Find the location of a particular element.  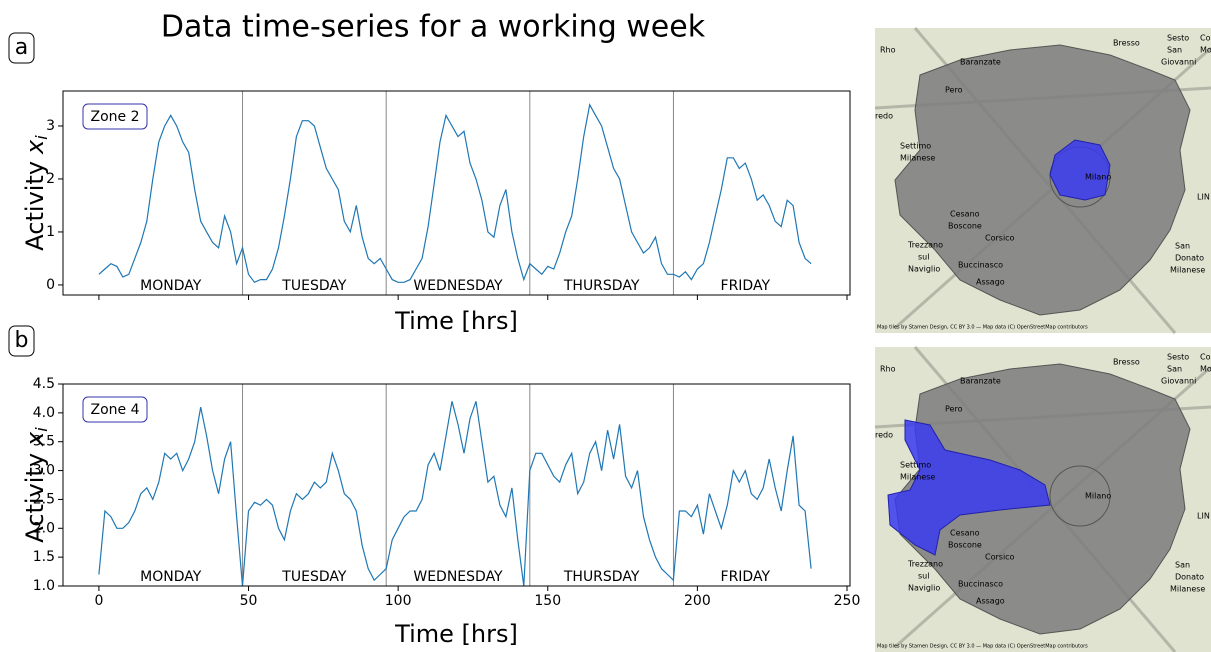

x-tick-label: 150 is located at coordinates (547, 601).